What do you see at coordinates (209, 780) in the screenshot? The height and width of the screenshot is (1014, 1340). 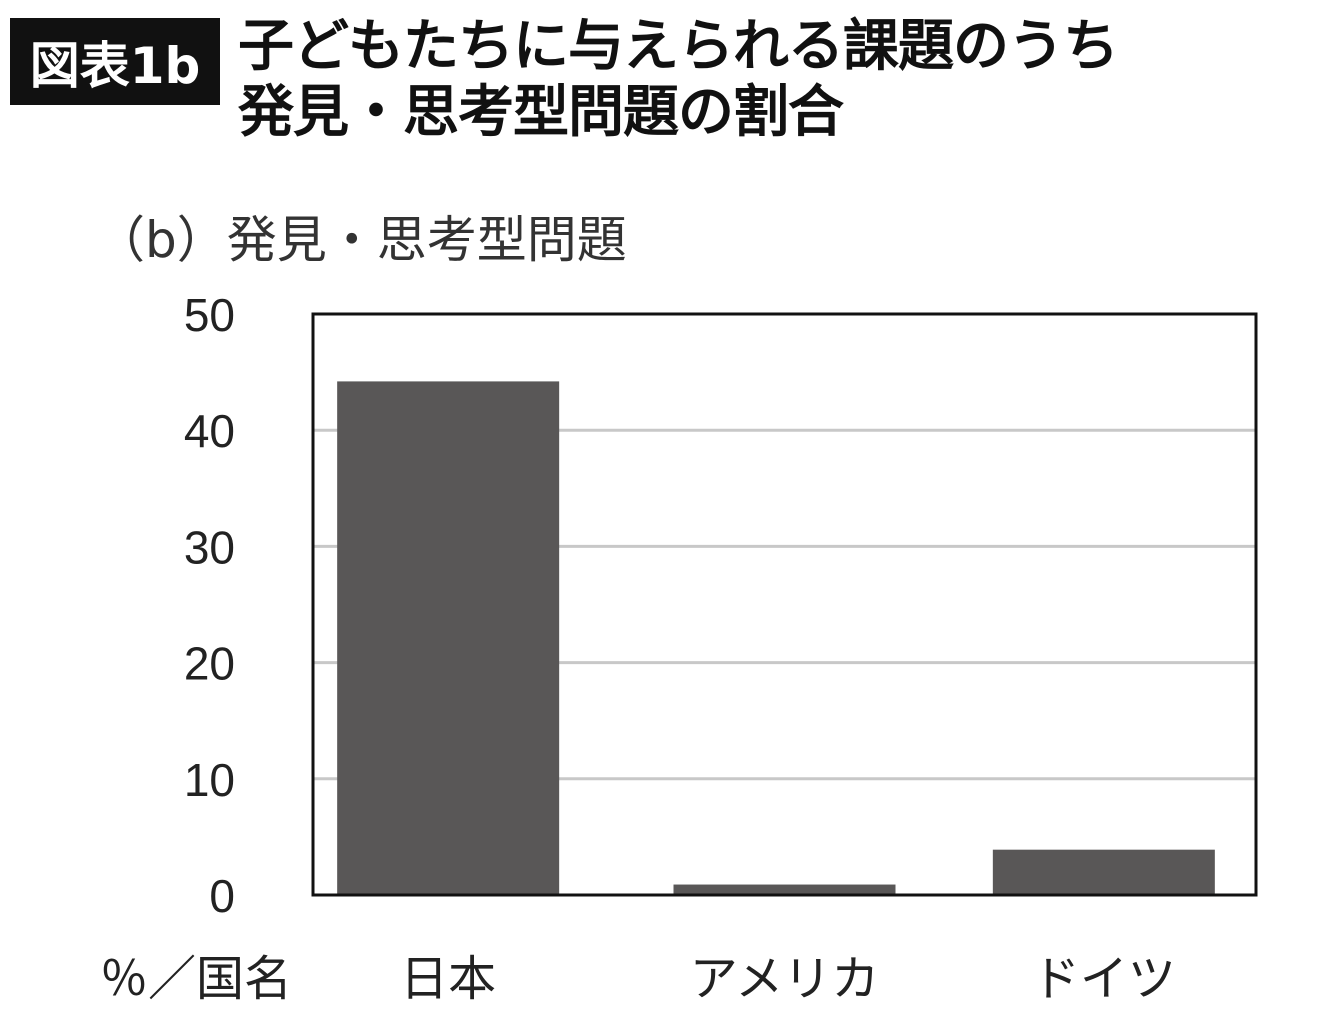 I see `y-tick-label: 10` at bounding box center [209, 780].